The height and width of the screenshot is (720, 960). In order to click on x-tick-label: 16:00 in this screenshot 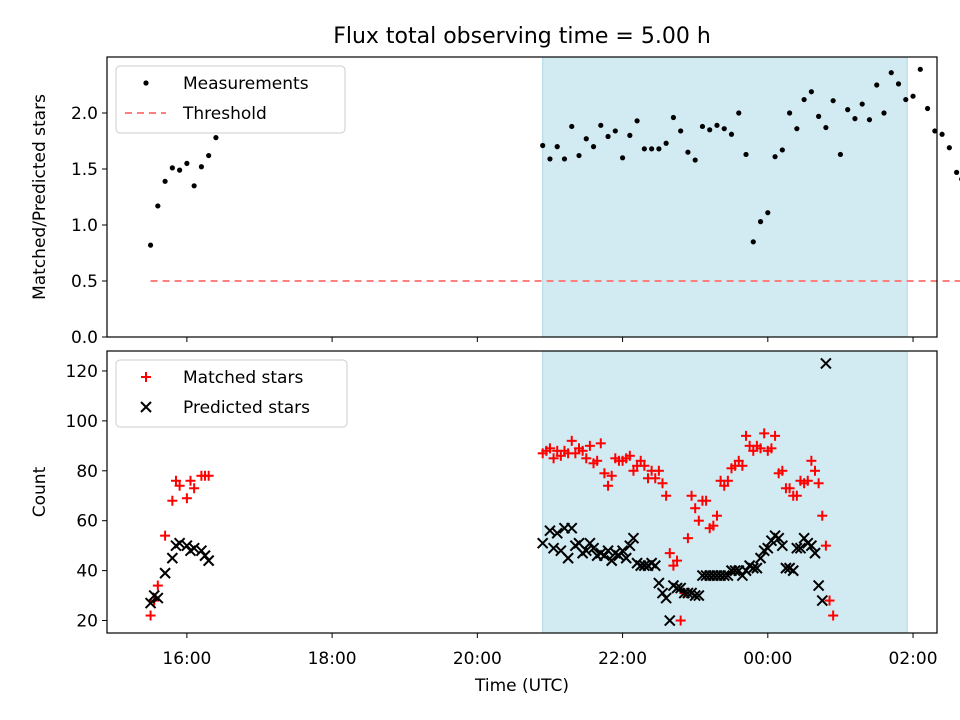, I will do `click(186, 659)`.